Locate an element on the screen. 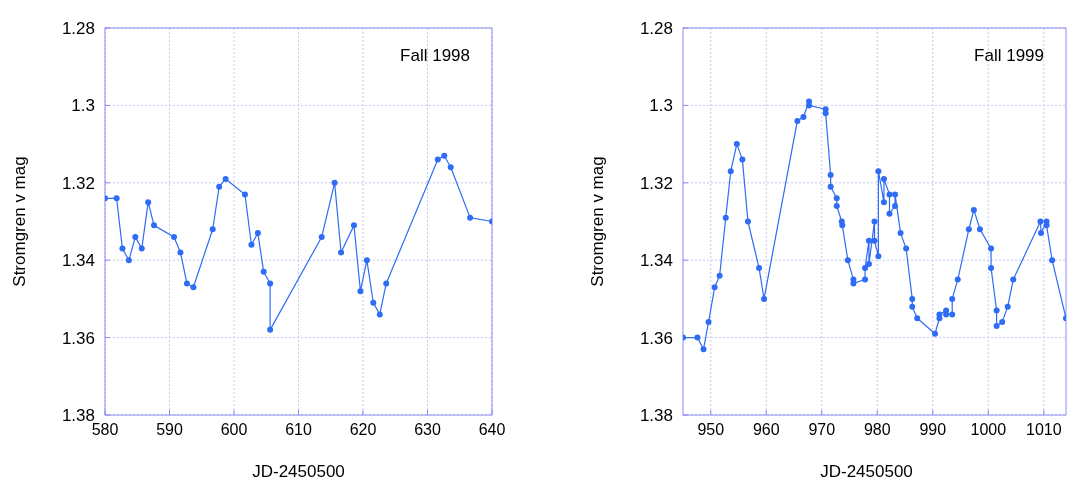 This screenshot has width=1069, height=484. x-tick-label: 960 is located at coordinates (766, 429).